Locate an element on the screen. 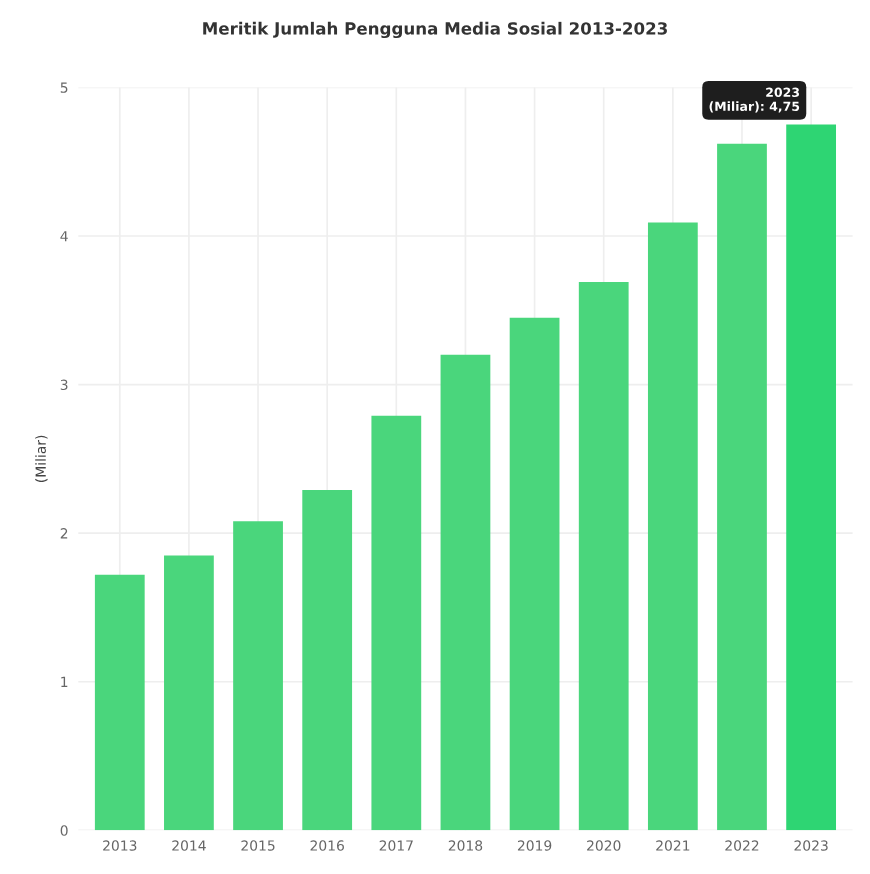 The height and width of the screenshot is (874, 870). chart-title: Meritik Jumlah Pengguna Media Sosial 2013-2023 is located at coordinates (435, 30).